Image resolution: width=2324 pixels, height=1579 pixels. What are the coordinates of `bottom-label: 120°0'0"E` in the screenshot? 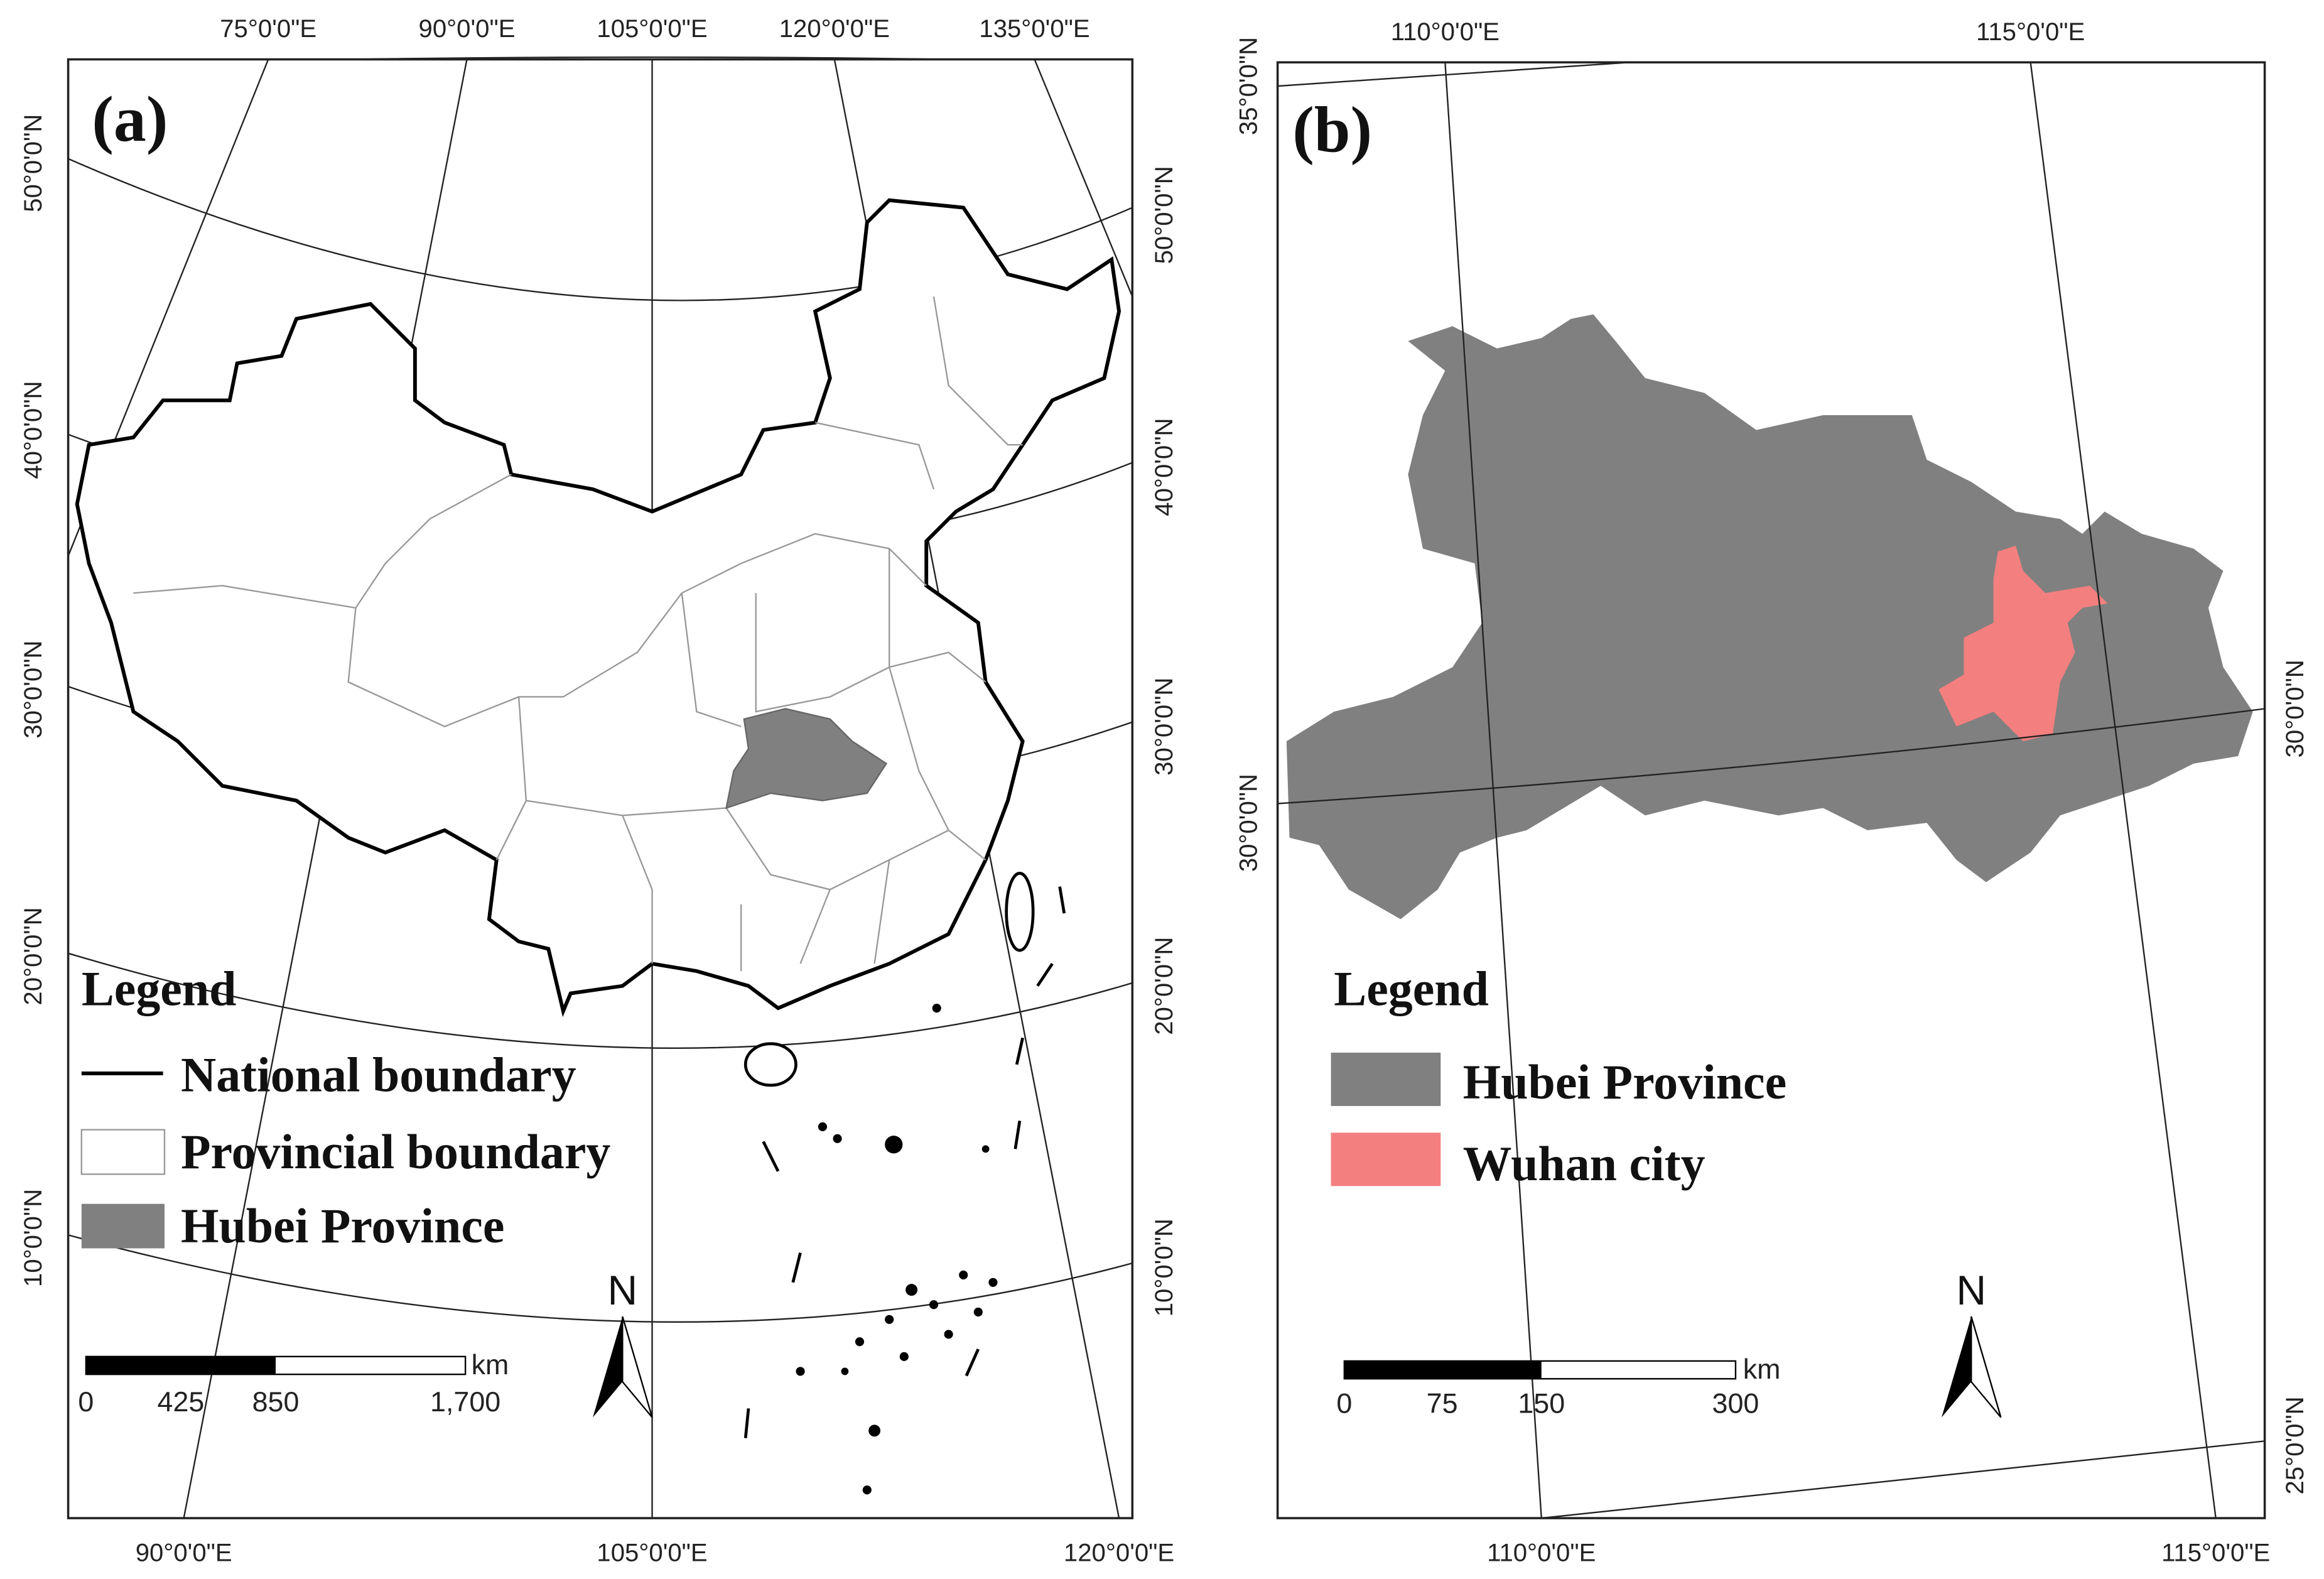 It's located at (1119, 1553).